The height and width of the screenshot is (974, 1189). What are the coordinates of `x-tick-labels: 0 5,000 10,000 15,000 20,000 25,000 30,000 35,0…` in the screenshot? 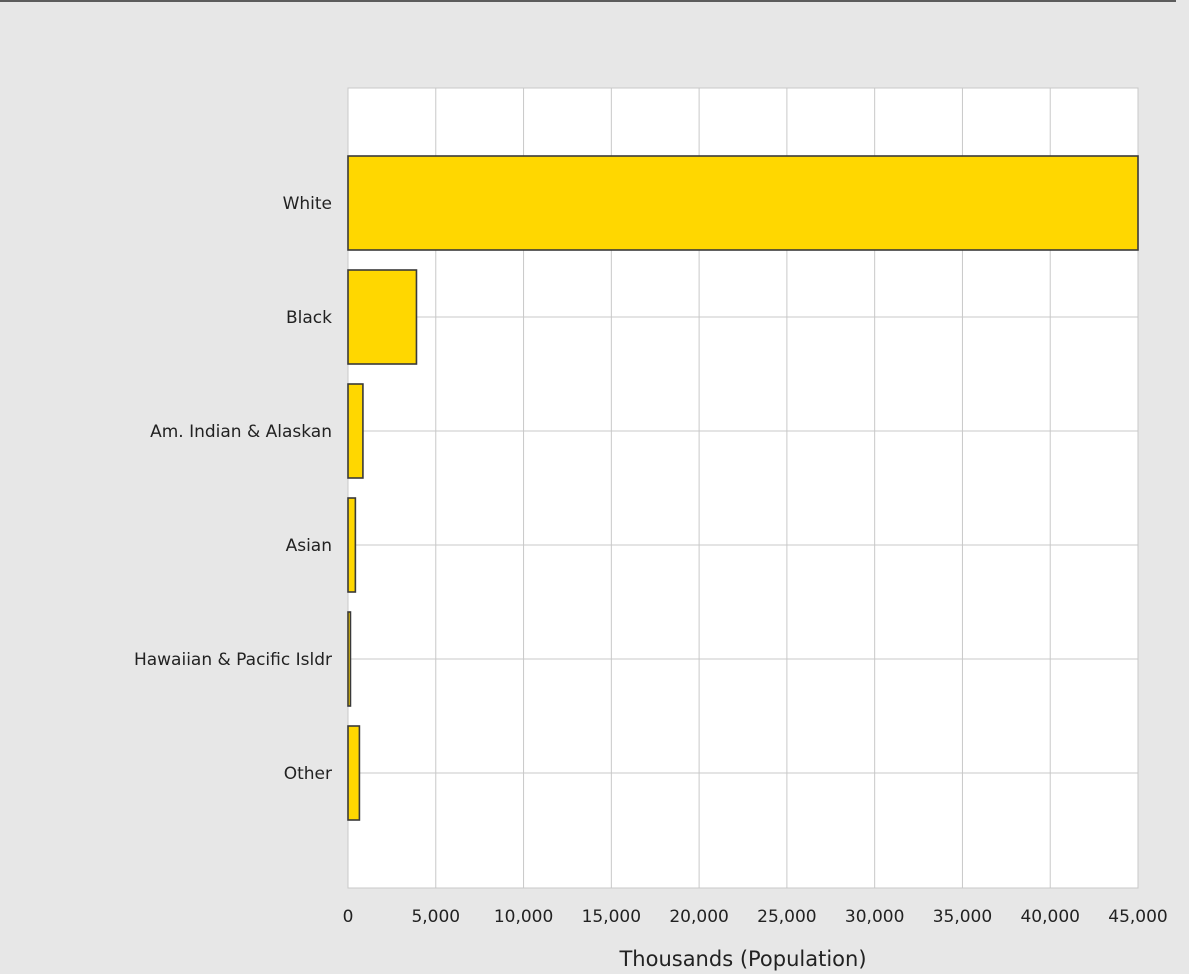 It's located at (755, 917).